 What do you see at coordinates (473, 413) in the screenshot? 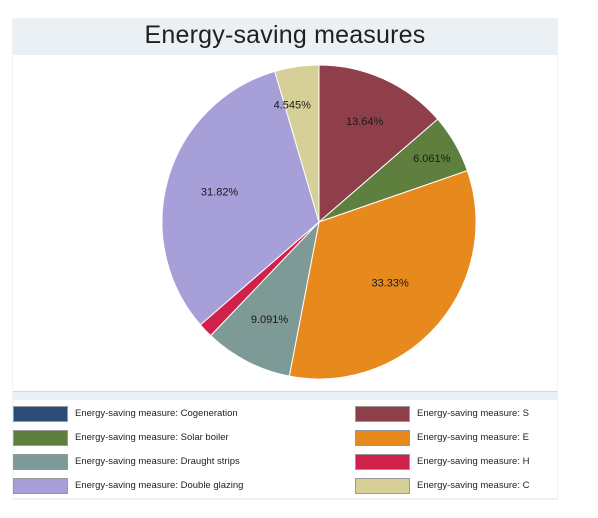
I see `legend-label: Energy-saving measure: S` at bounding box center [473, 413].